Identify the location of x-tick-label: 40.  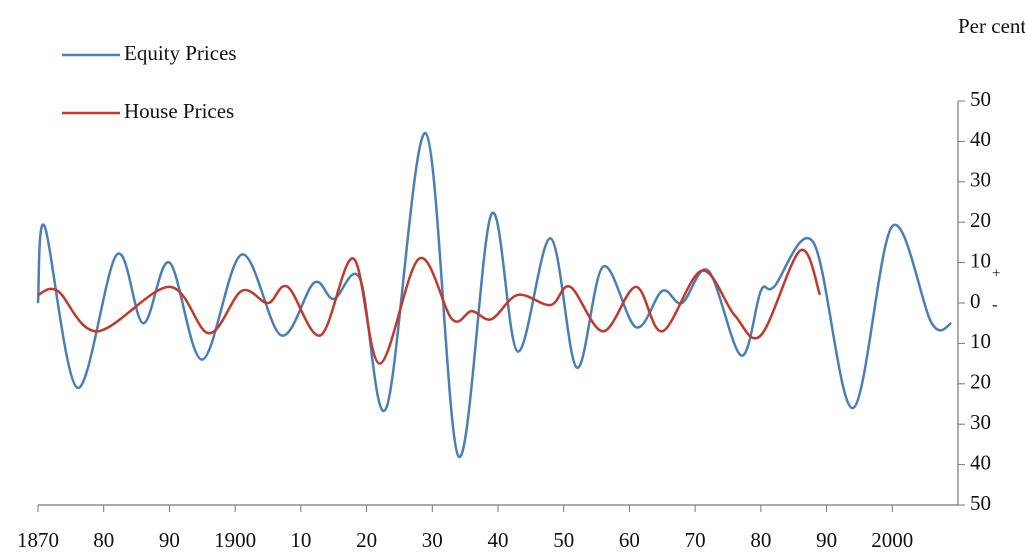
(498, 540).